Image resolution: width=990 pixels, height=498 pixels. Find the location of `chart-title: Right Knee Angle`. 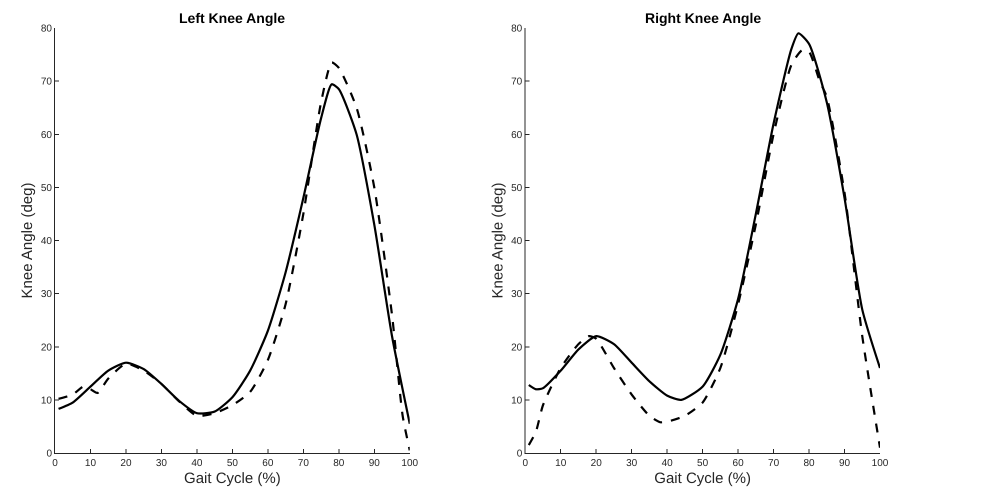

chart-title: Right Knee Angle is located at coordinates (703, 18).